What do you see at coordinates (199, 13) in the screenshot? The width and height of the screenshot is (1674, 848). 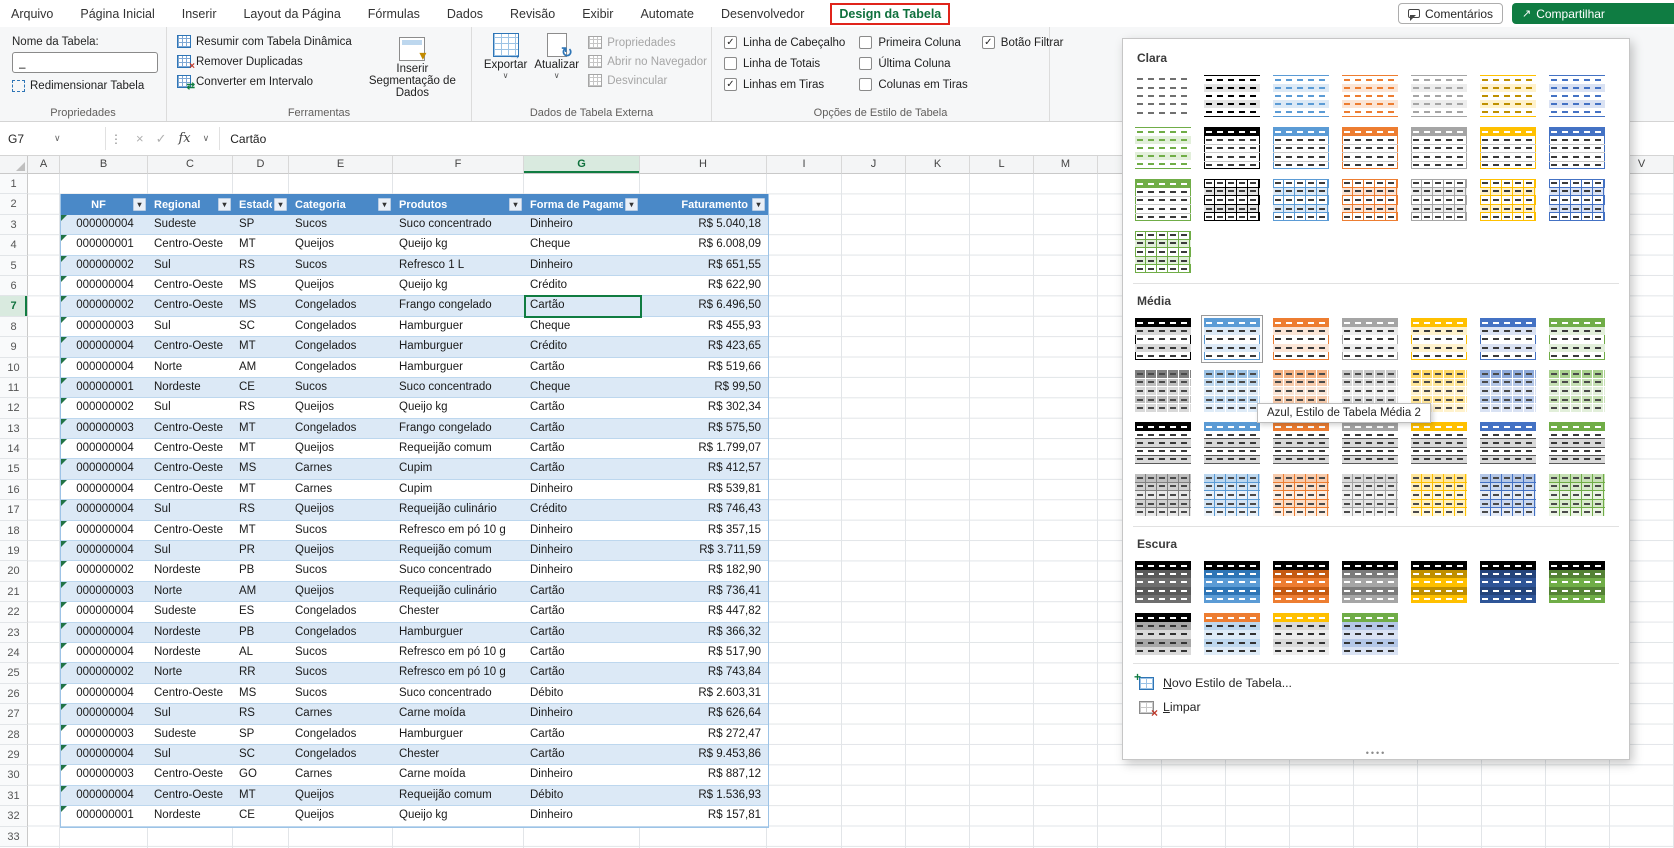 I see `tab-inserir: Inserir` at bounding box center [199, 13].